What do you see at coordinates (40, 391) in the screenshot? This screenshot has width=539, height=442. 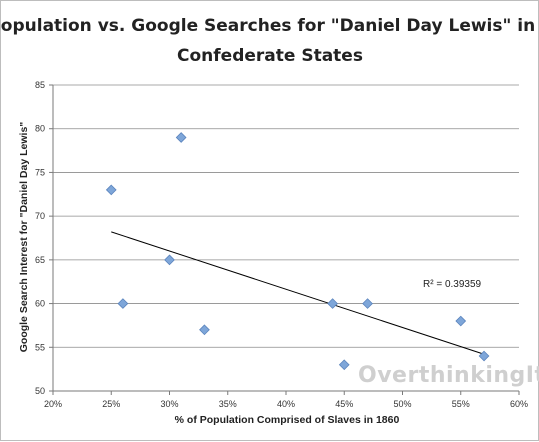 I see `y-tick-label: 50` at bounding box center [40, 391].